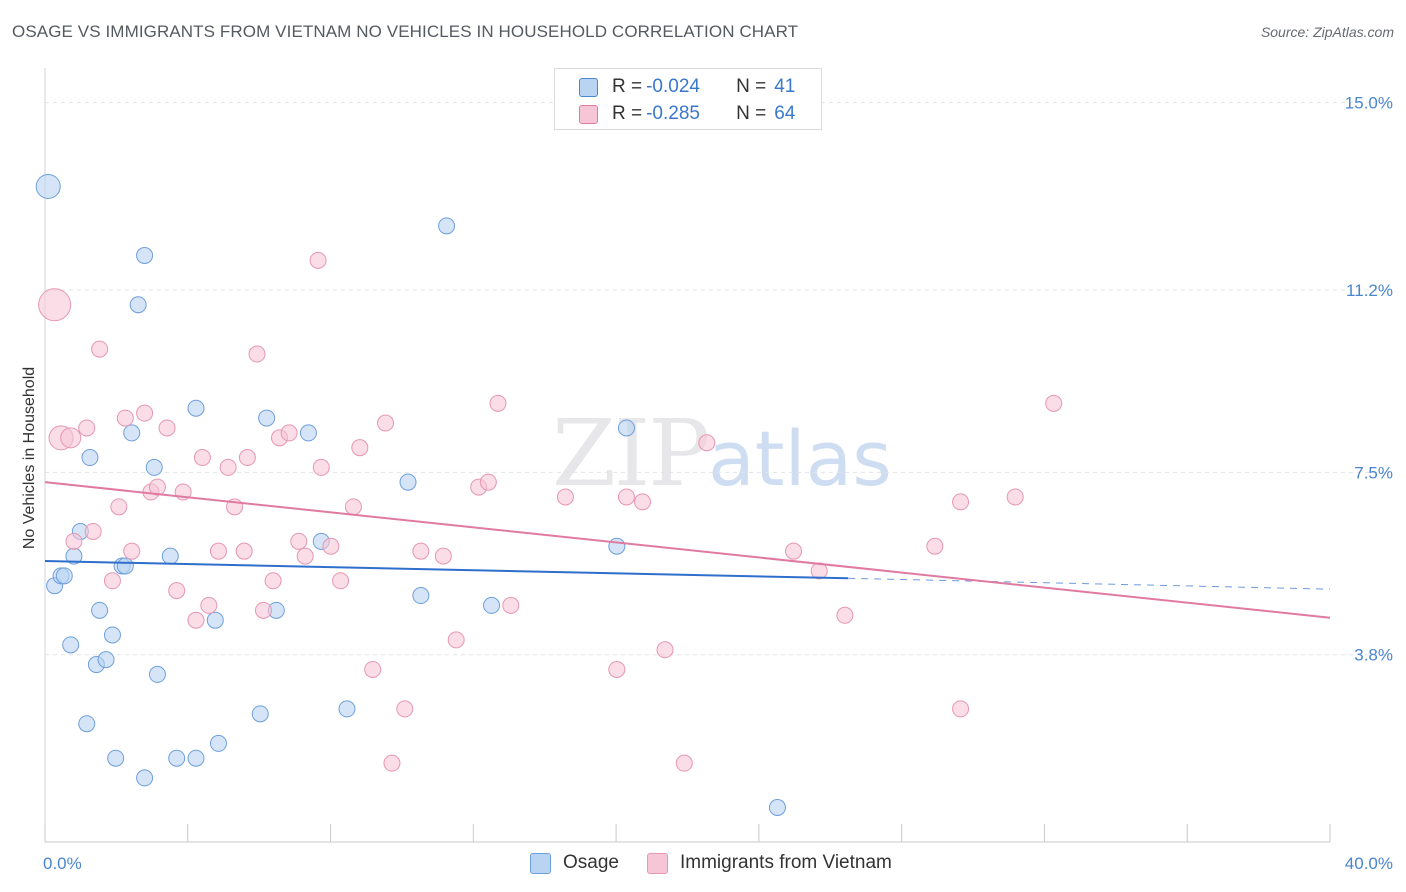 Image resolution: width=1406 pixels, height=892 pixels. Describe the element at coordinates (29, 458) in the screenshot. I see `y-axis-label: No Vehicles in Household` at that location.